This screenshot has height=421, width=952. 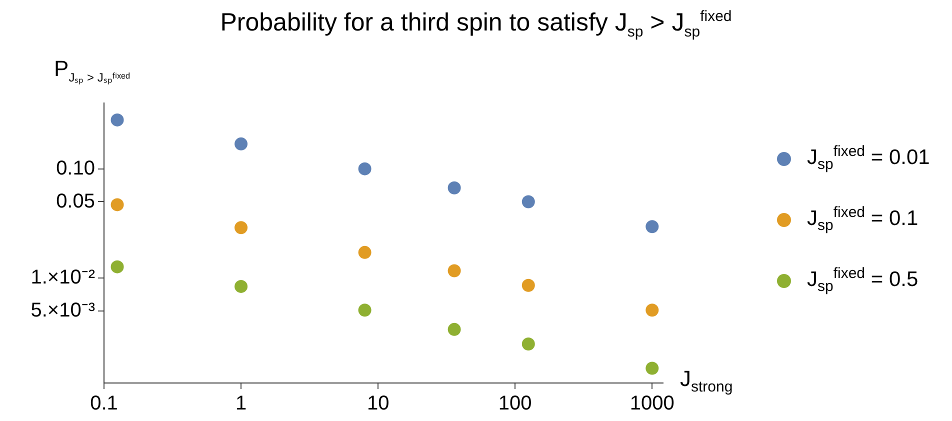 I want to click on x-tick-label: 0.1, so click(x=104, y=403).